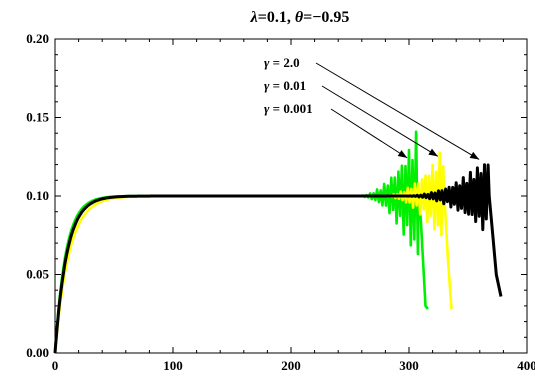 The image size is (535, 384). Describe the element at coordinates (282, 62) in the screenshot. I see `annotation-label: γ = 2.0` at that location.